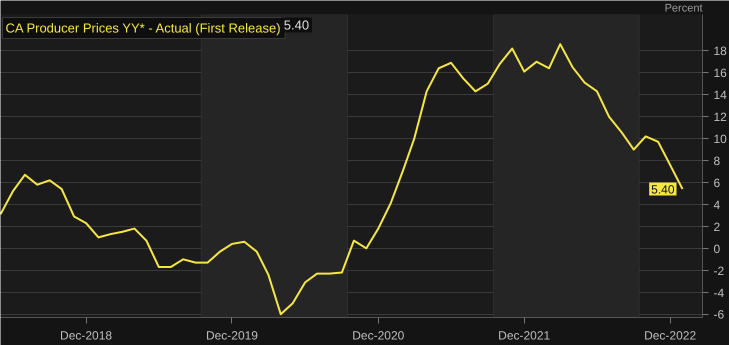  What do you see at coordinates (717, 183) in the screenshot?
I see `y-tick-label: 6` at bounding box center [717, 183].